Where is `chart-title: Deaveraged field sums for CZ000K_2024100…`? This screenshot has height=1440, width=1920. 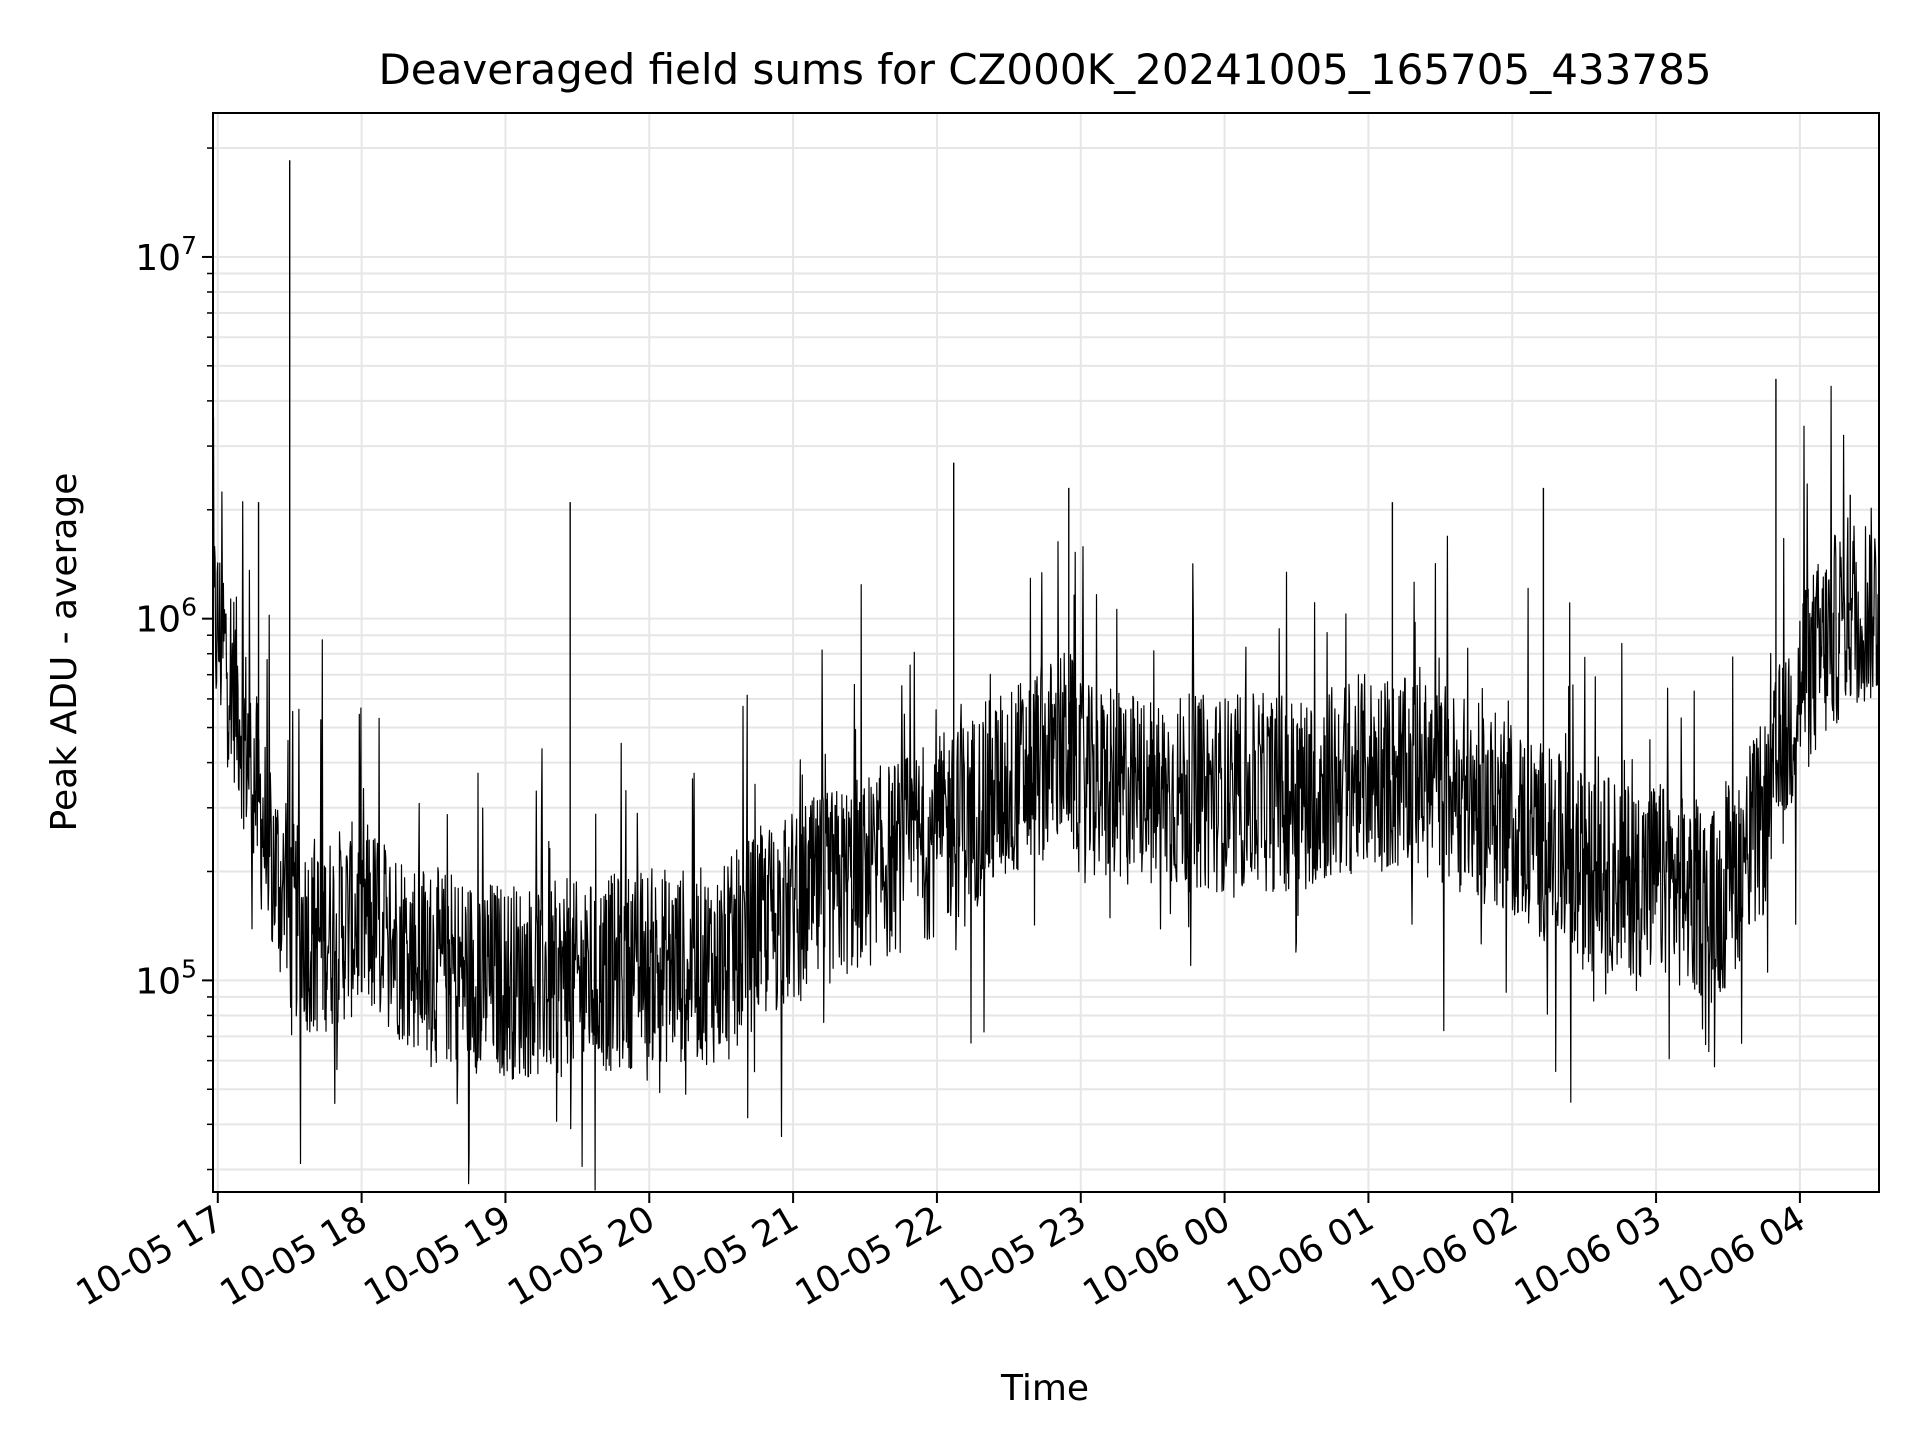 chart-title: Deaveraged field sums for CZ000K_2024100… is located at coordinates (1044, 69).